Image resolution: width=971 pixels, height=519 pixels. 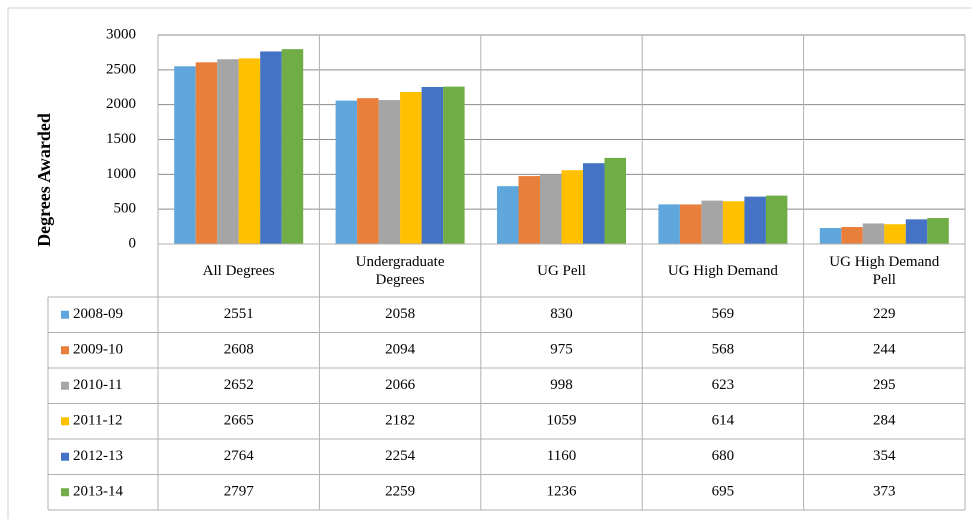 I want to click on y-axis-title: Degrees Awarded, so click(x=44, y=180).